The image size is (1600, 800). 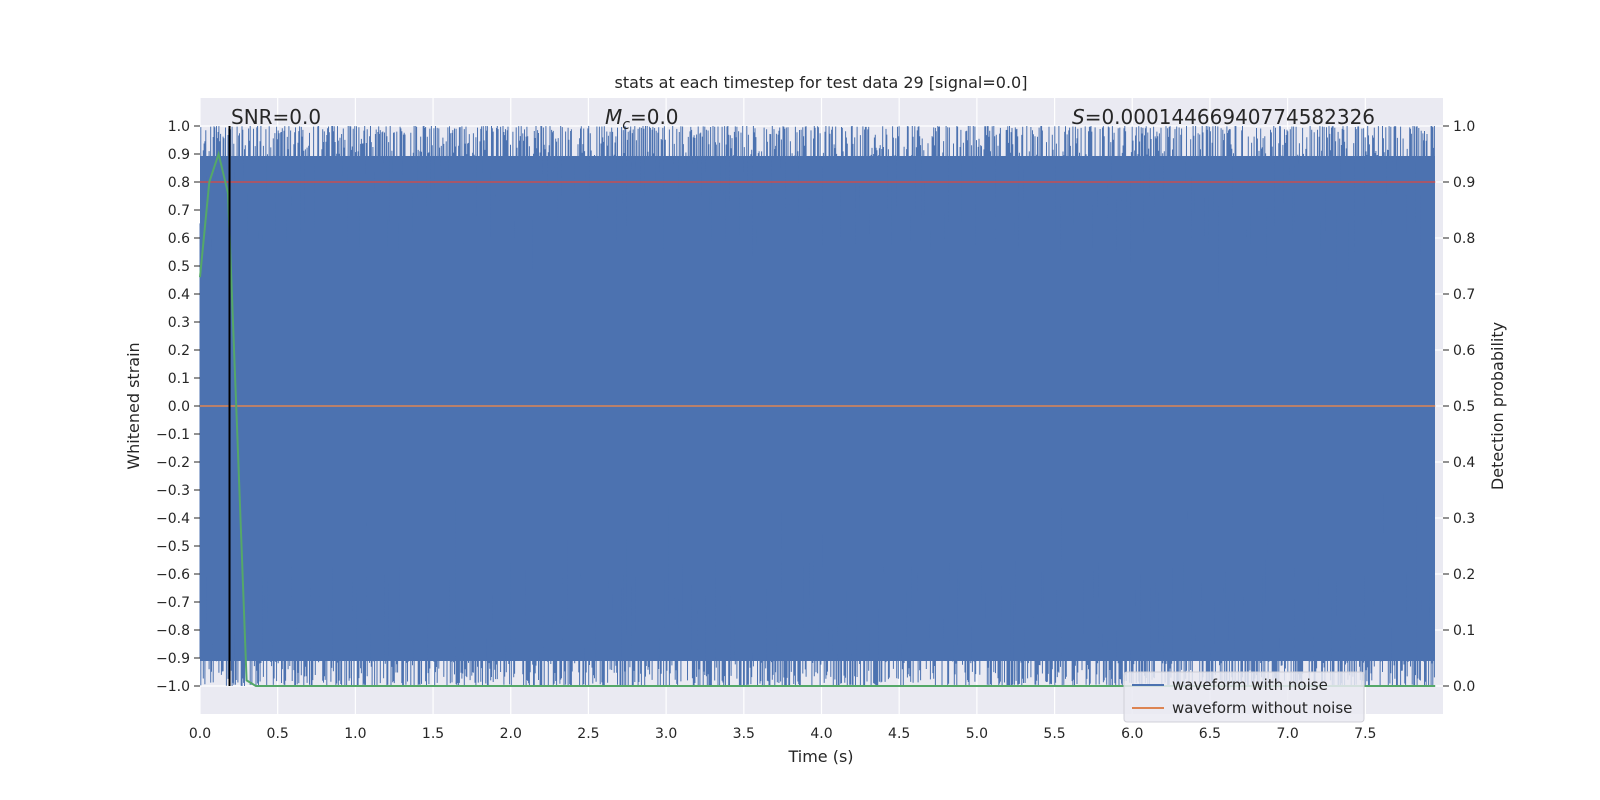 What do you see at coordinates (1210, 734) in the screenshot?
I see `x-tick-label: 6.5` at bounding box center [1210, 734].